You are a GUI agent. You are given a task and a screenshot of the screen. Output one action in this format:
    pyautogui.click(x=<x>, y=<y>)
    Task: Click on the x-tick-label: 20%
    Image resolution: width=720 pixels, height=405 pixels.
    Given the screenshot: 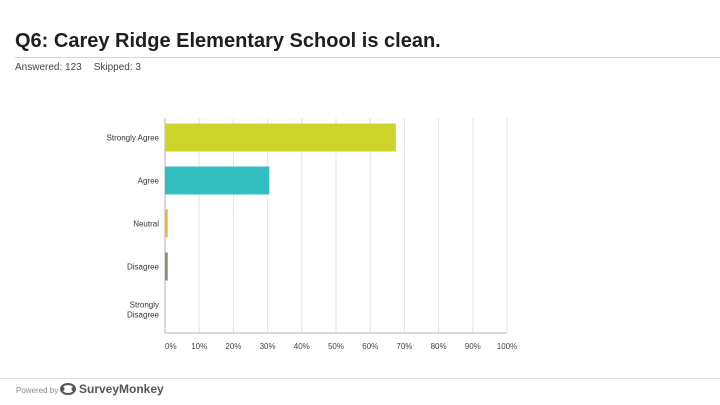 What is the action you would take?
    pyautogui.click(x=233, y=346)
    